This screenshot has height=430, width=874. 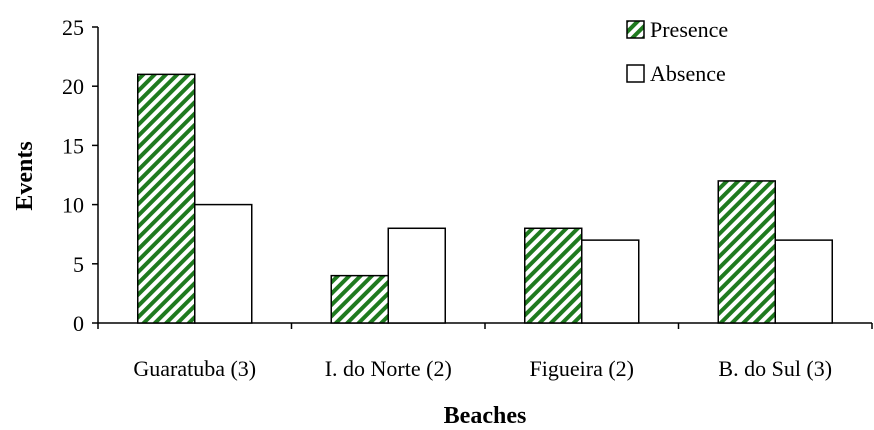 I want to click on legend-label-absence: Absence, so click(x=688, y=73).